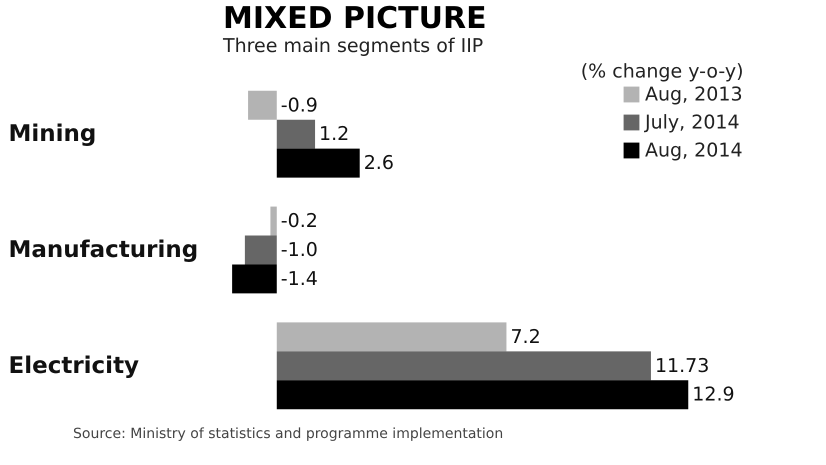 This screenshot has width=826, height=465. What do you see at coordinates (694, 151) in the screenshot?
I see `legend-label: Aug, 2014` at bounding box center [694, 151].